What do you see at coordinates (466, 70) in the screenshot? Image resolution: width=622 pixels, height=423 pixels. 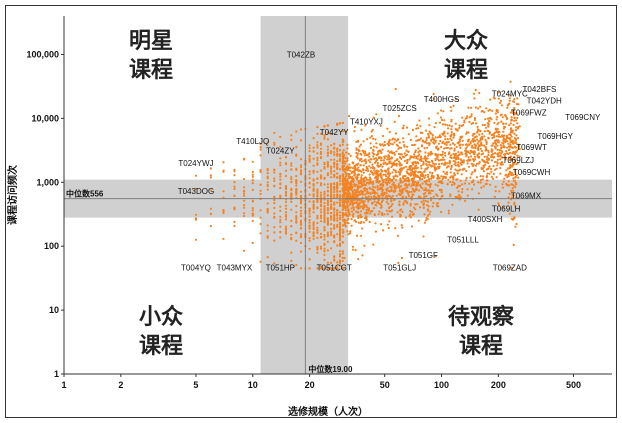 I see `quadrant-label-popular: 课程` at bounding box center [466, 70].